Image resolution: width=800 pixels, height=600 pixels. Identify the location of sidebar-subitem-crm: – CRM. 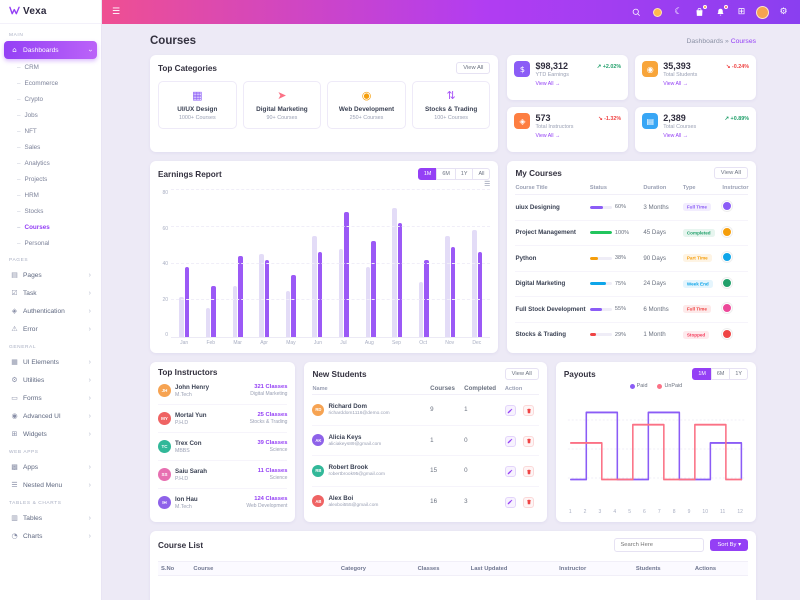
(28, 67).